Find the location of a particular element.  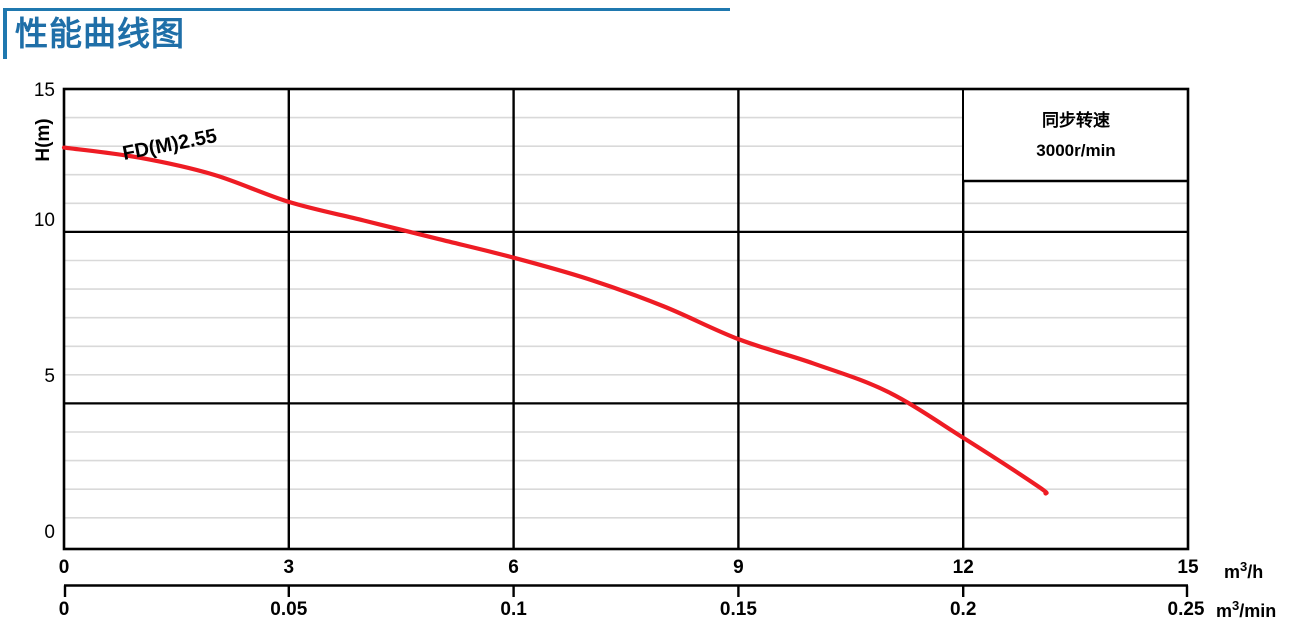

x2-tick-label-015: 0.15 is located at coordinates (738, 609).